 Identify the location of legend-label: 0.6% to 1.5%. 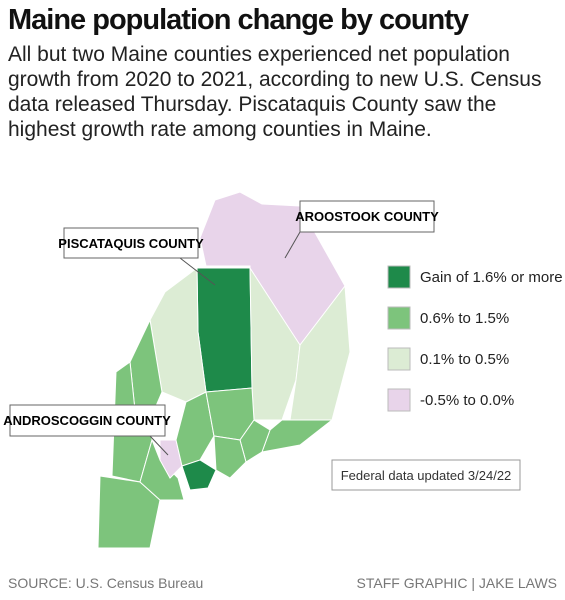
(464, 318).